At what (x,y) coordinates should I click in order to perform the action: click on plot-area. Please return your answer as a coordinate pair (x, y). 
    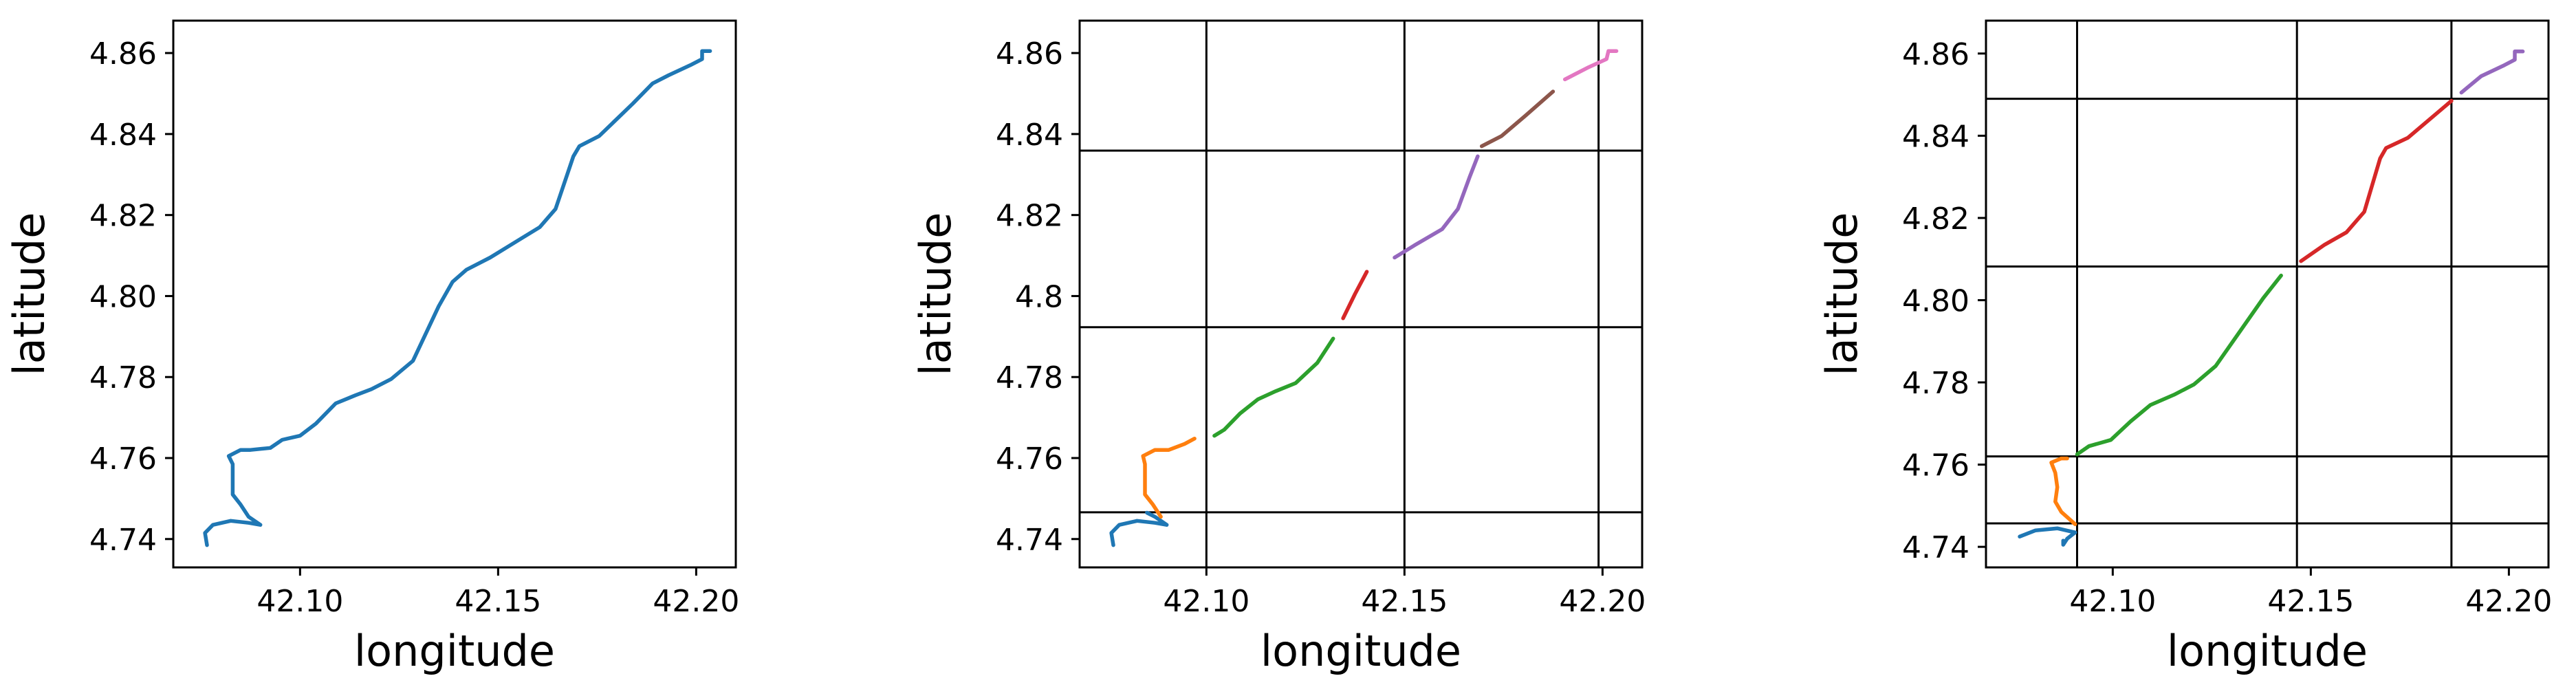
    Looking at the image, I should click on (457, 298).